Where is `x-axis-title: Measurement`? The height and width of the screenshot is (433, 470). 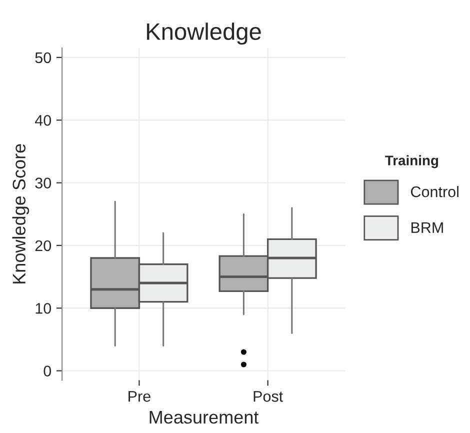 x-axis-title: Measurement is located at coordinates (204, 417).